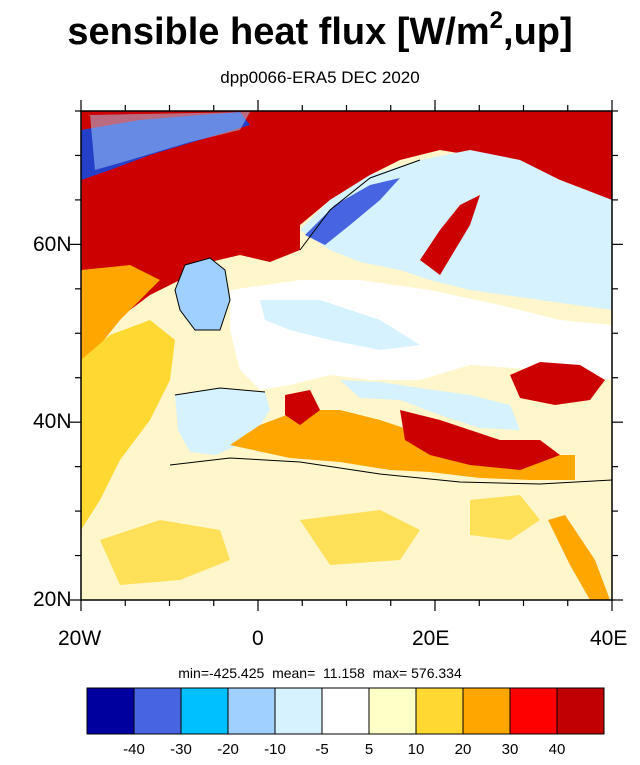 Image resolution: width=640 pixels, height=765 pixels. I want to click on colorbar-label: 30, so click(510, 749).